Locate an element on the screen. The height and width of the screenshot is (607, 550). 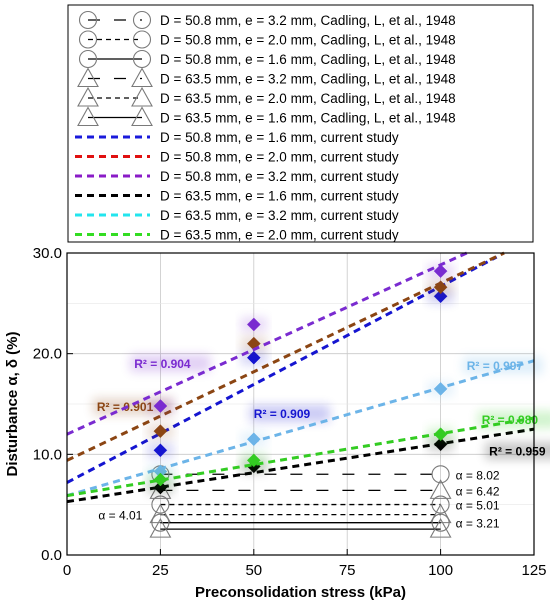
y-tick-label: 30.0 is located at coordinates (47, 253).